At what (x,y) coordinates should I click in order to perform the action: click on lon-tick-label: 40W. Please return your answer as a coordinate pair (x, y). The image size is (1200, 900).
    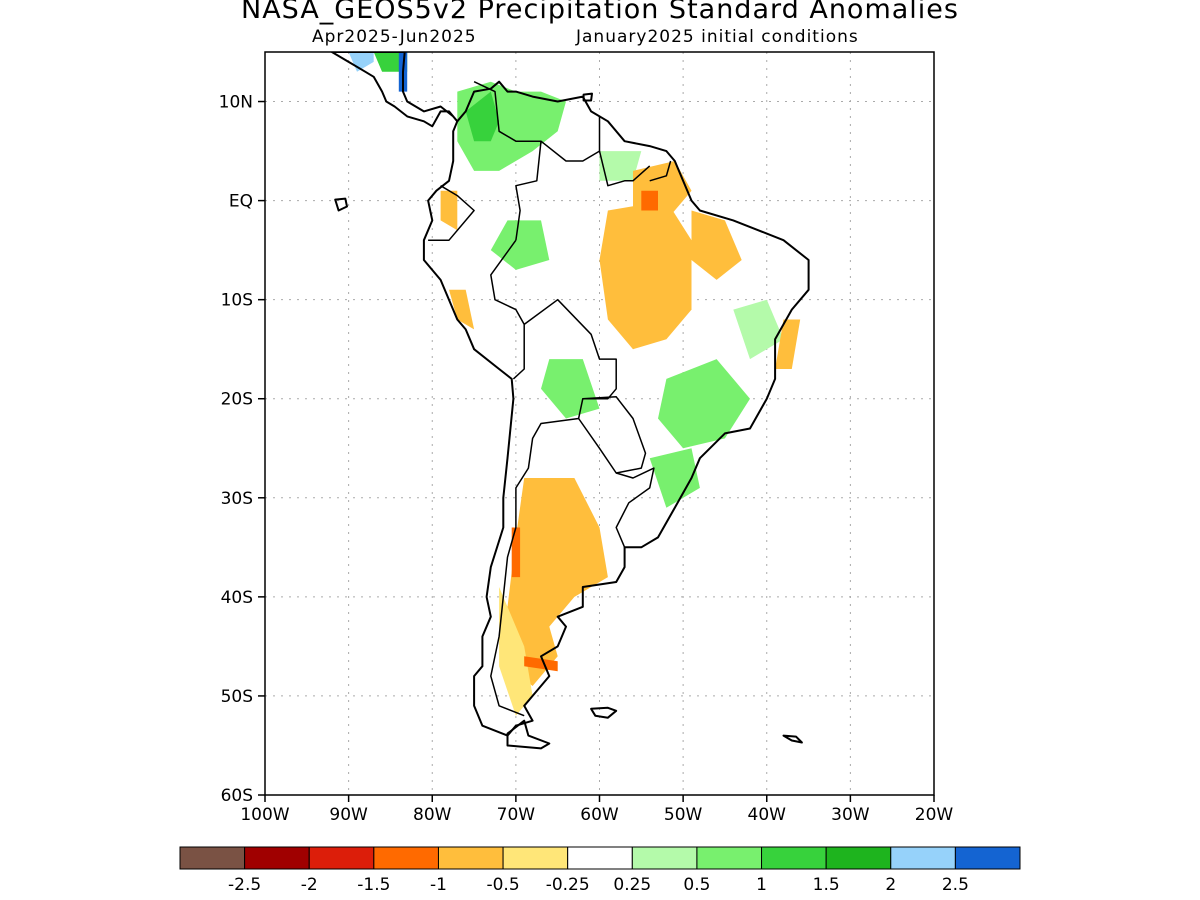
    Looking at the image, I should click on (767, 815).